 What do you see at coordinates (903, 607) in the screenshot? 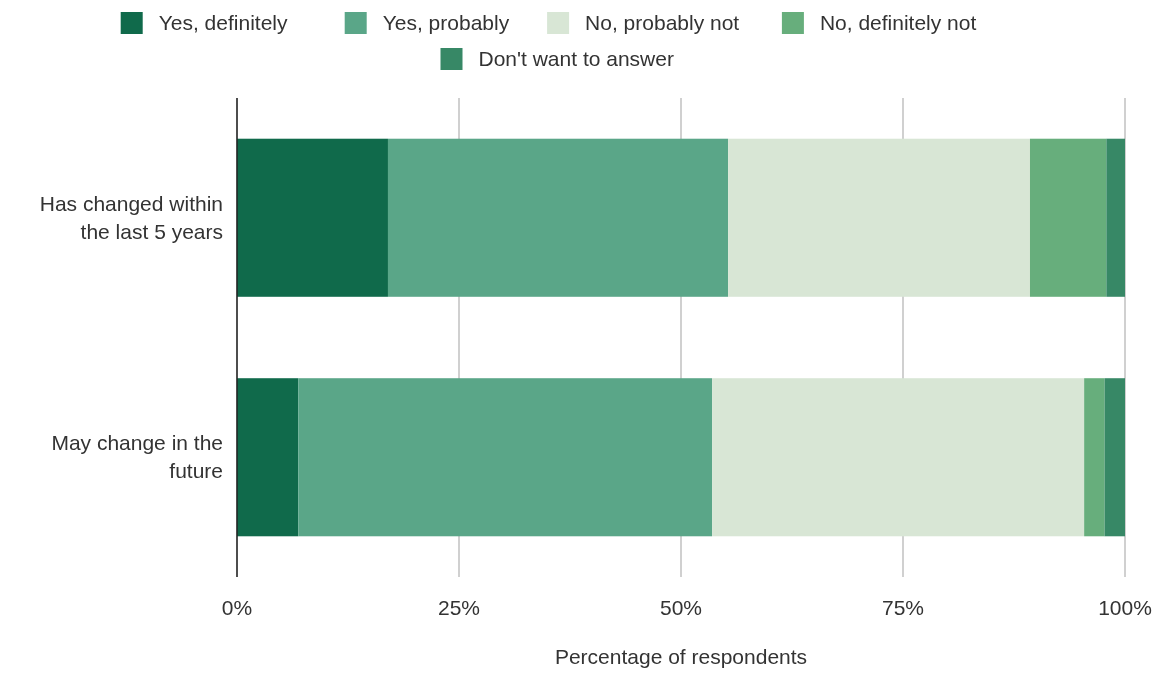
I see `x-tick-label: 75%` at bounding box center [903, 607].